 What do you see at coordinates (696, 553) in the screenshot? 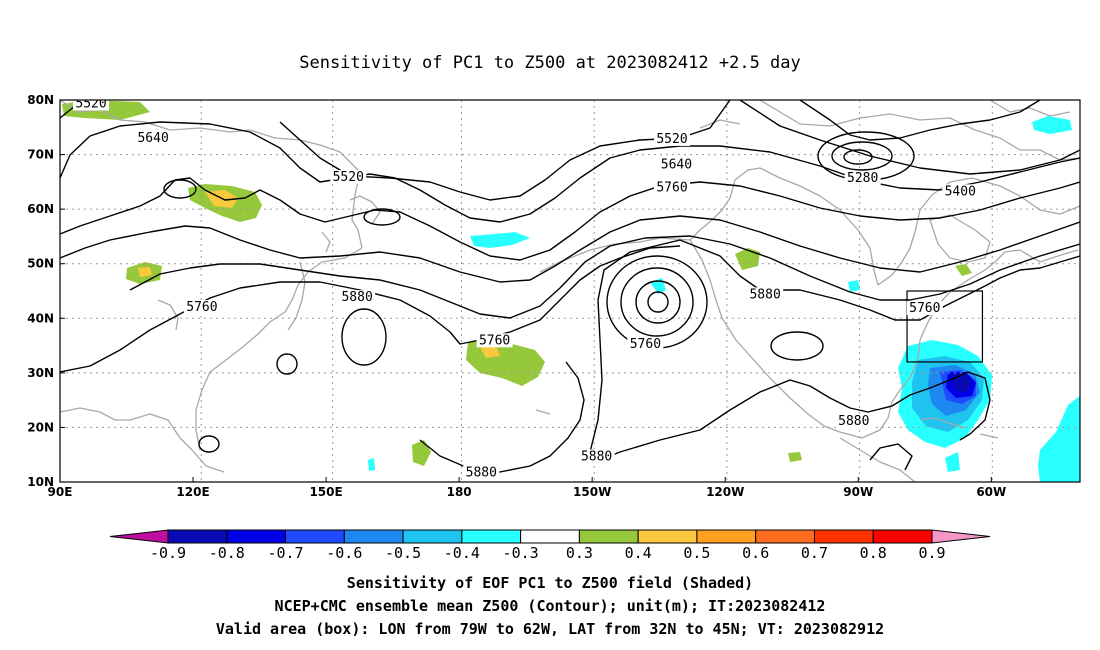
I see `colorbar-tick-label: 0.5` at bounding box center [696, 553].